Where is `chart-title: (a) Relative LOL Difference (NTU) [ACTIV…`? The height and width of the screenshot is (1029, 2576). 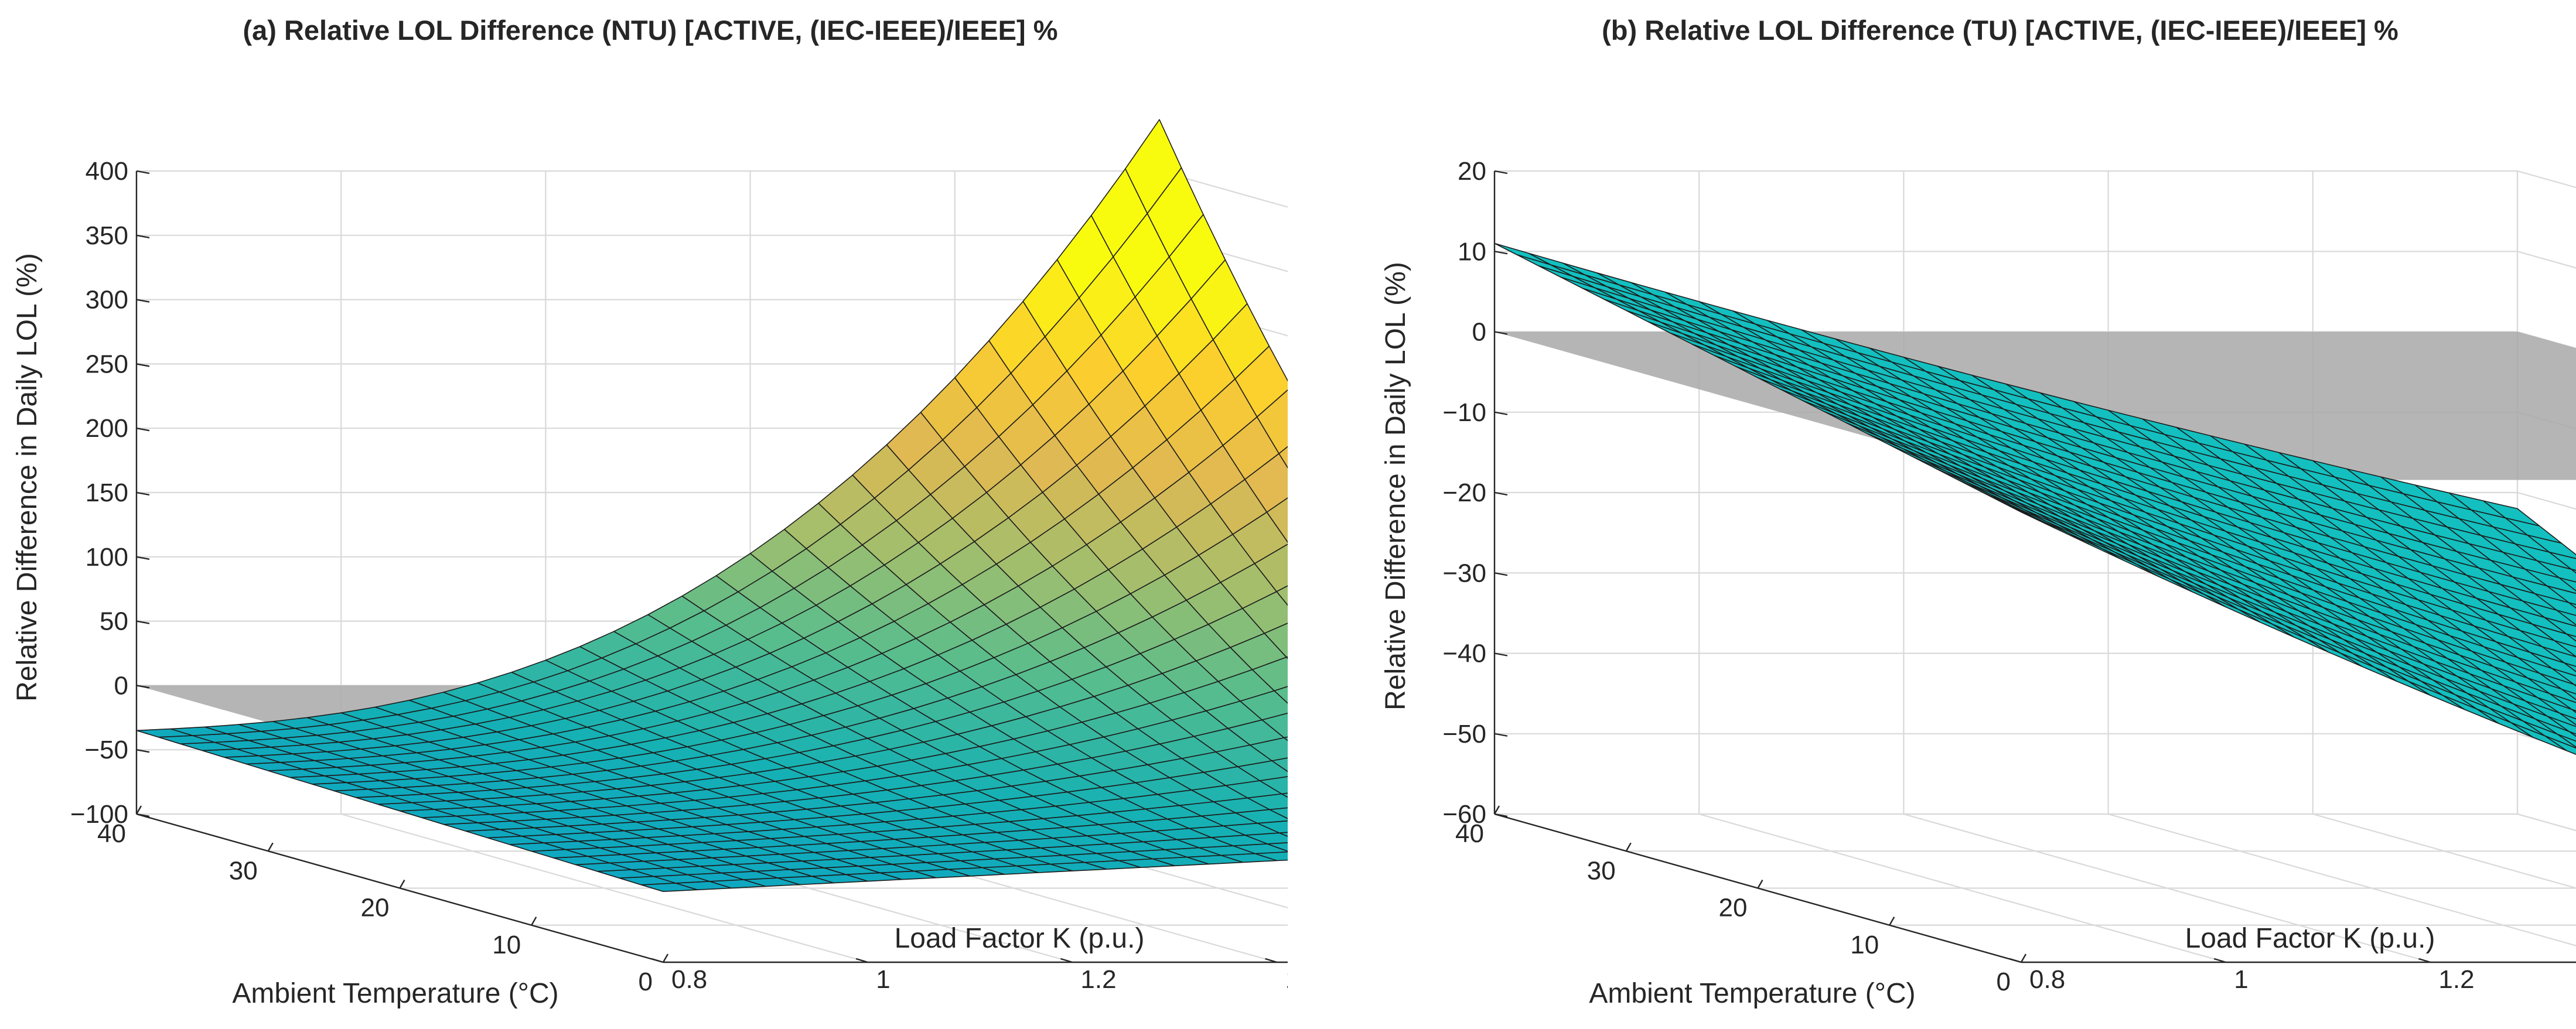
chart-title: (a) Relative LOL Difference (NTU) [ACTIV… is located at coordinates (650, 30).